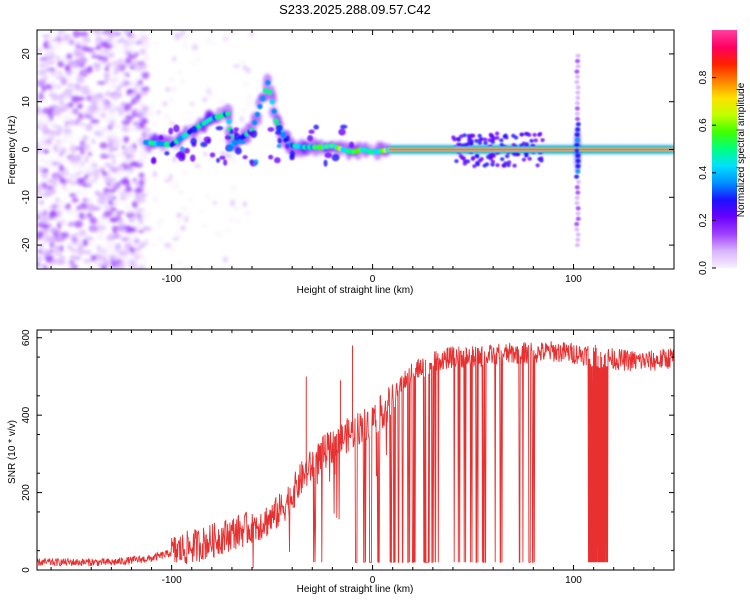 The image size is (750, 600). What do you see at coordinates (26, 414) in the screenshot?
I see `snr-ytick-label: 400` at bounding box center [26, 414].